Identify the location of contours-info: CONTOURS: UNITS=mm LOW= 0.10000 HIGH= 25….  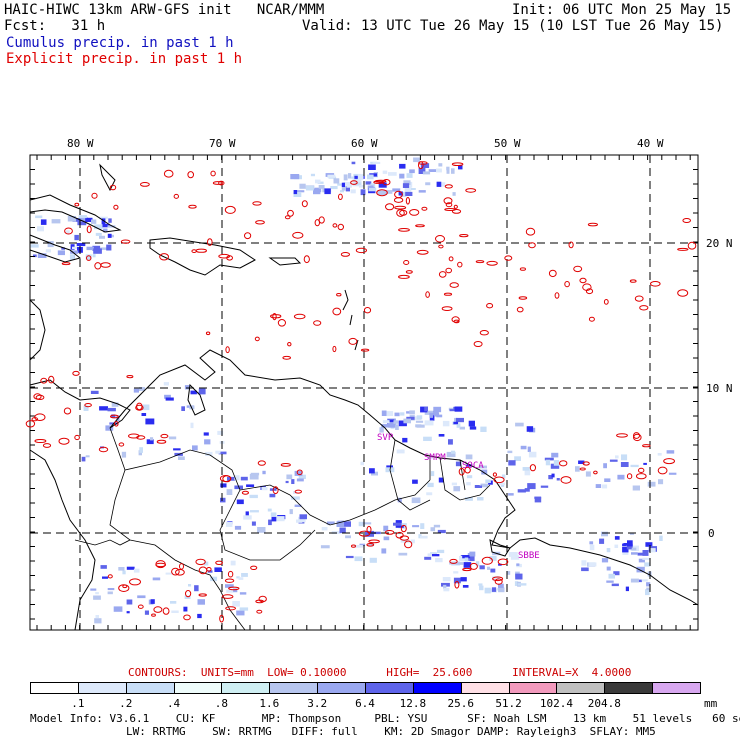
(380, 672).